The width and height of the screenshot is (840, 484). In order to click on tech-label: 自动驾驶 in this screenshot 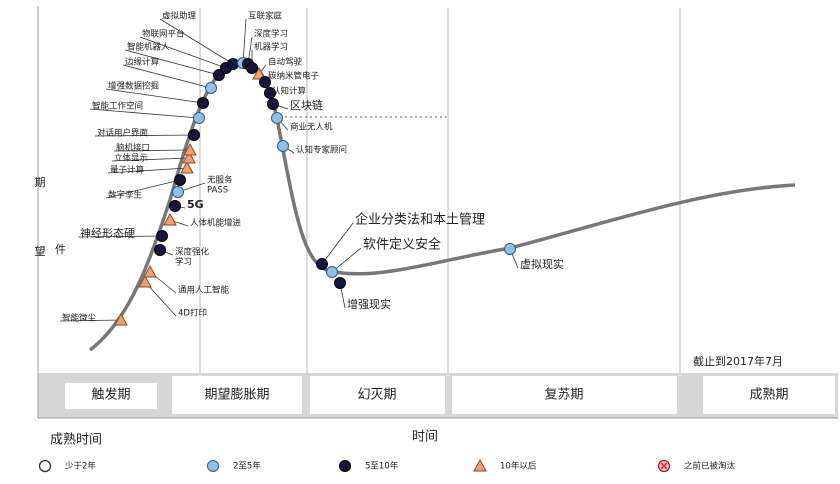, I will do `click(285, 62)`.